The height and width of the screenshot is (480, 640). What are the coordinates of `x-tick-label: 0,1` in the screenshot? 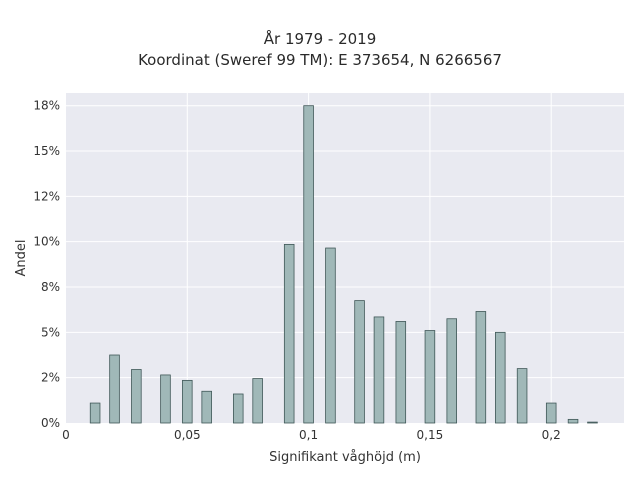 It's located at (308, 435).